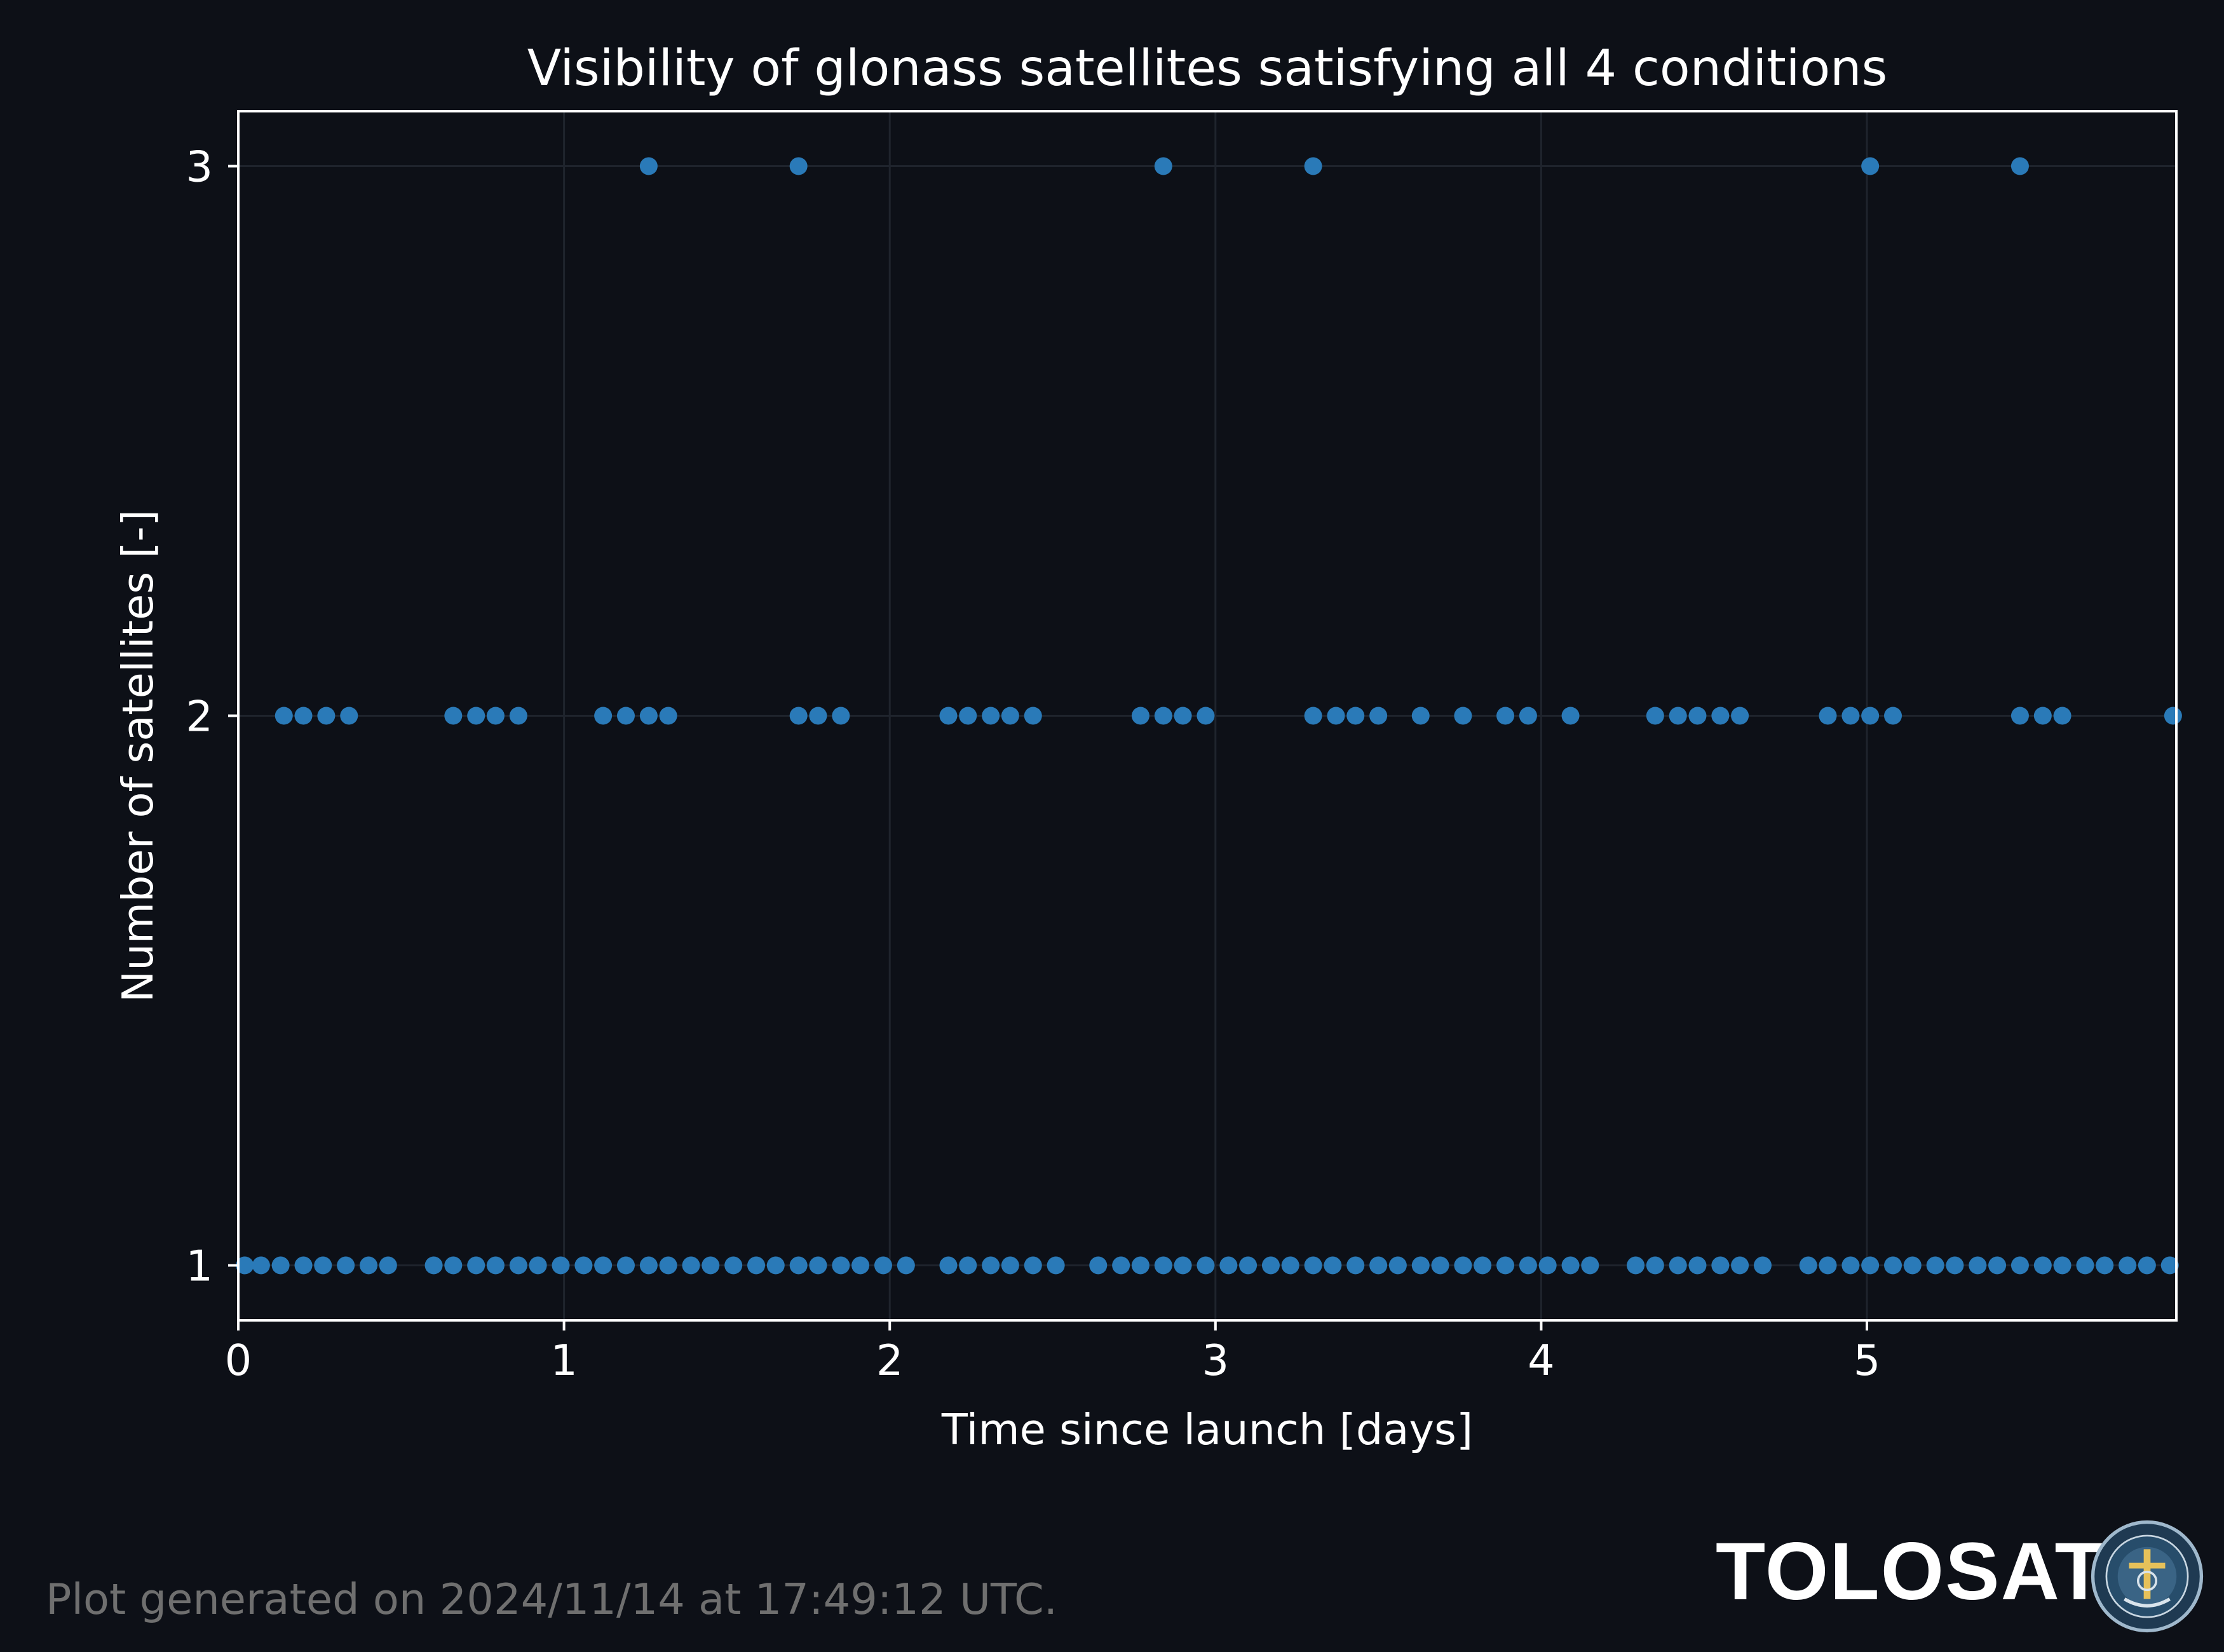  I want to click on y-tick-label: 2, so click(199, 716).